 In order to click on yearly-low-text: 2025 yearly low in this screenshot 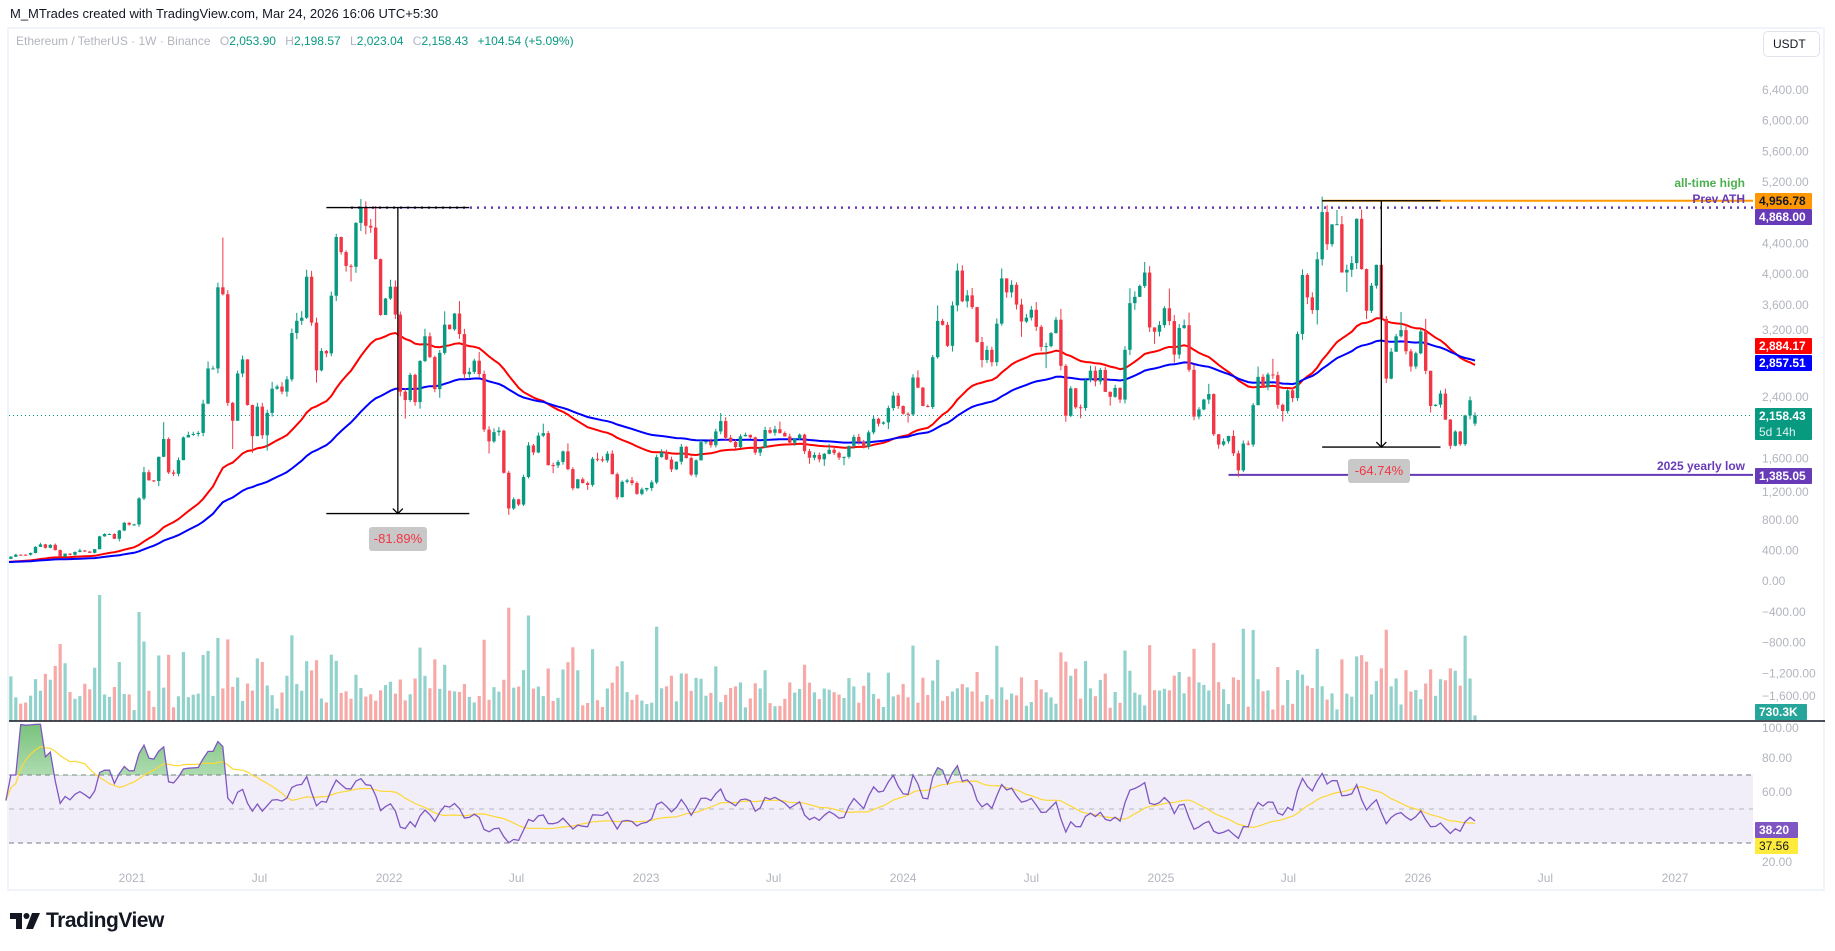, I will do `click(1700, 466)`.